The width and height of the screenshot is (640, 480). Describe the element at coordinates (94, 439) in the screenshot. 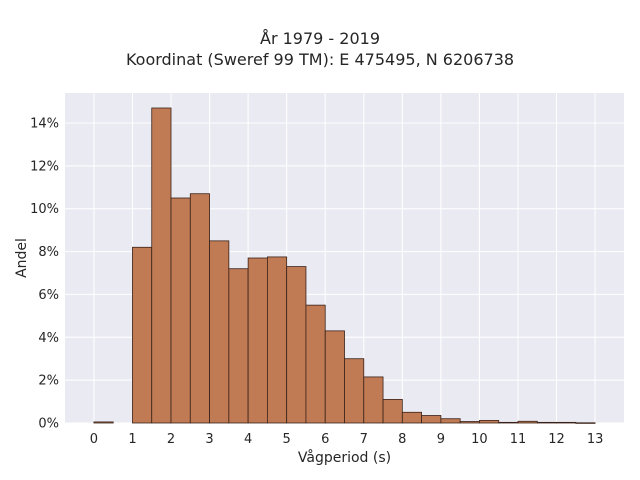

I see `x-tick-label: 0` at that location.